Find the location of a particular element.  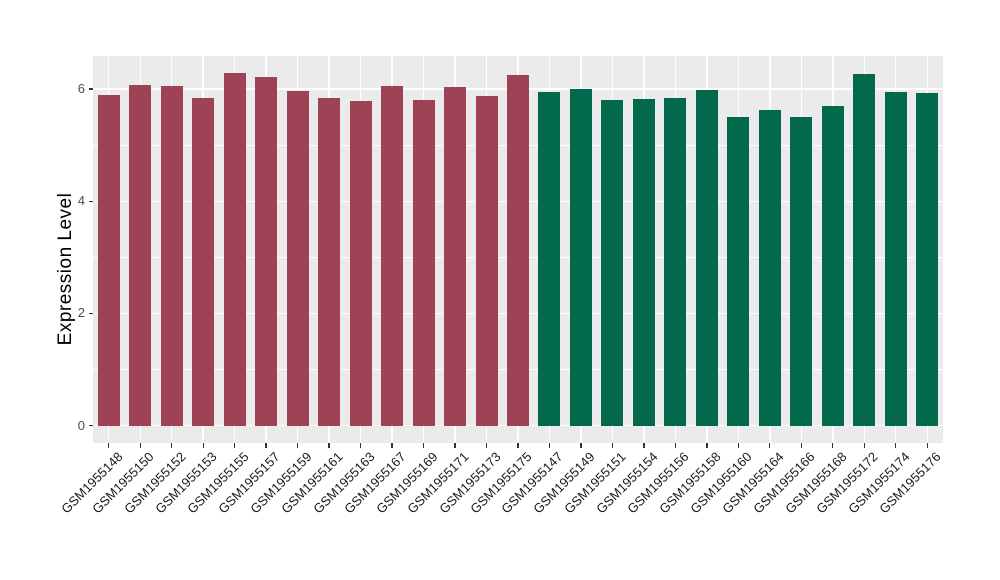

bar-GSM1955150 is located at coordinates (140, 255).